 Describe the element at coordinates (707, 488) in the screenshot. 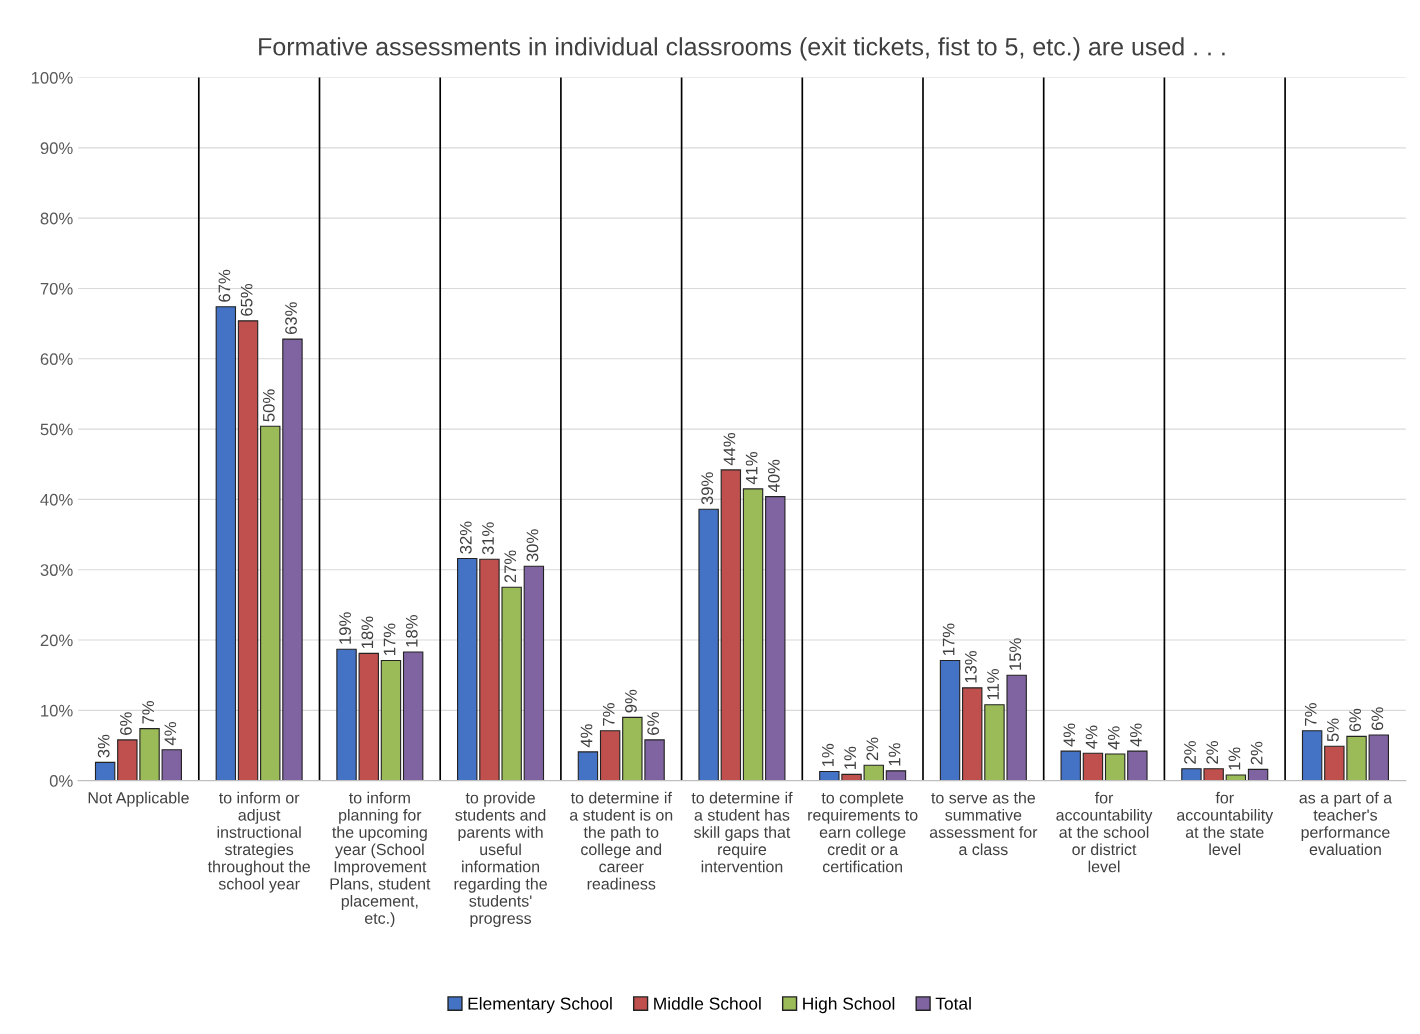

I see `data-label: 39%` at that location.